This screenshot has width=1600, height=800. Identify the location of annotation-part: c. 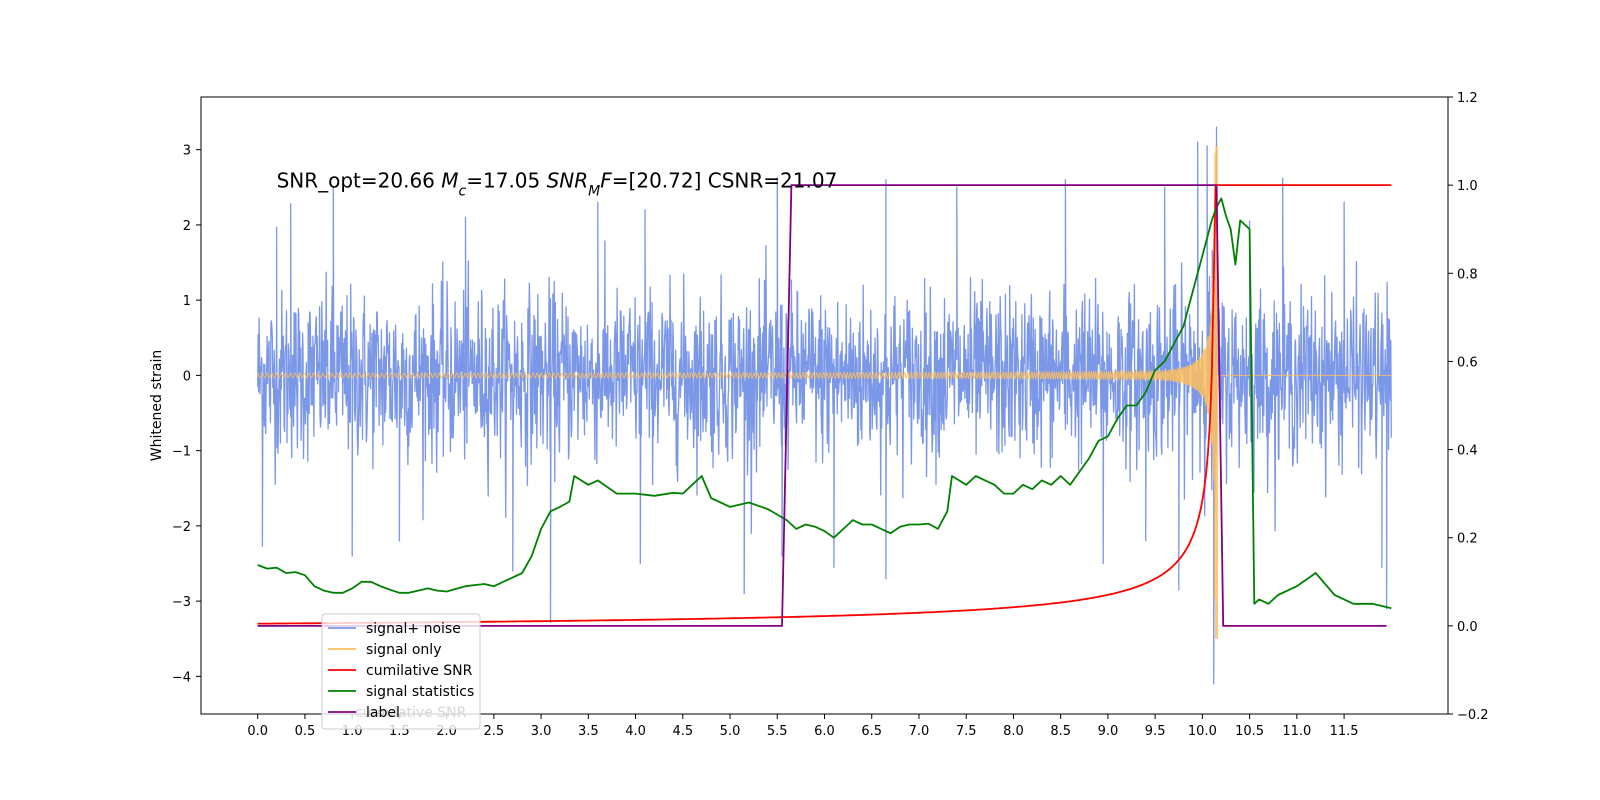
(463, 191).